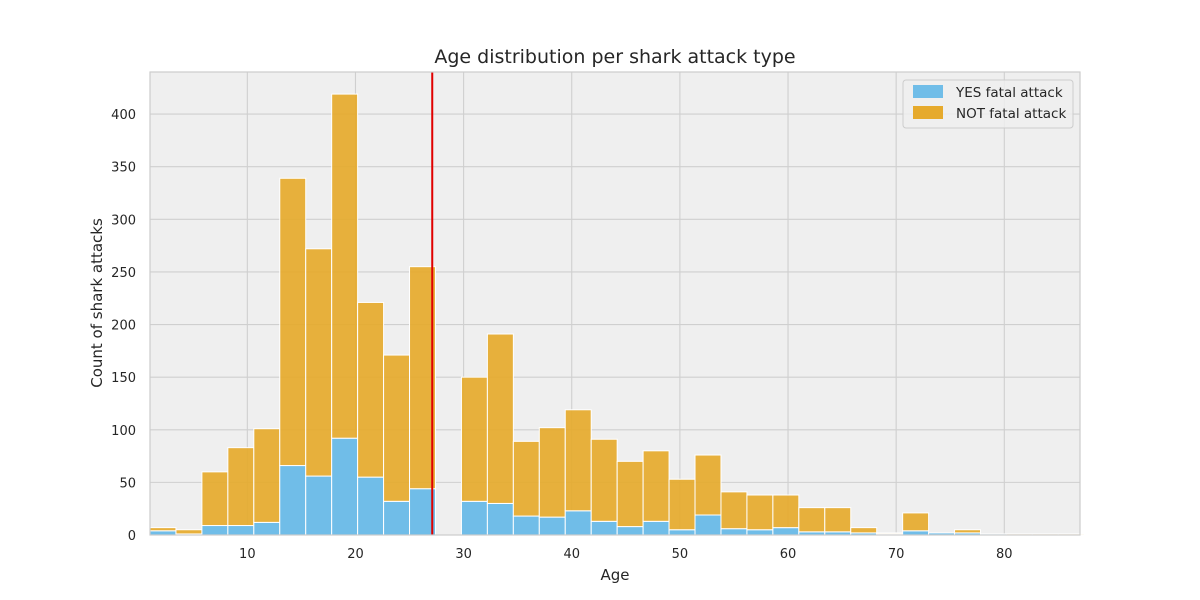 The image size is (1200, 600). I want to click on legend-box, so click(988, 104).